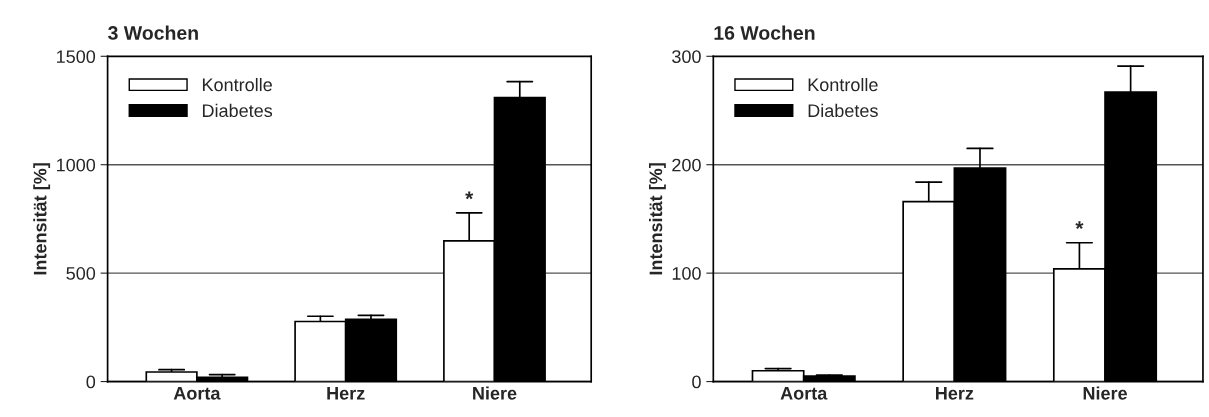 The height and width of the screenshot is (417, 1209). What do you see at coordinates (81, 273) in the screenshot?
I see `y-tick-label: 500` at bounding box center [81, 273].